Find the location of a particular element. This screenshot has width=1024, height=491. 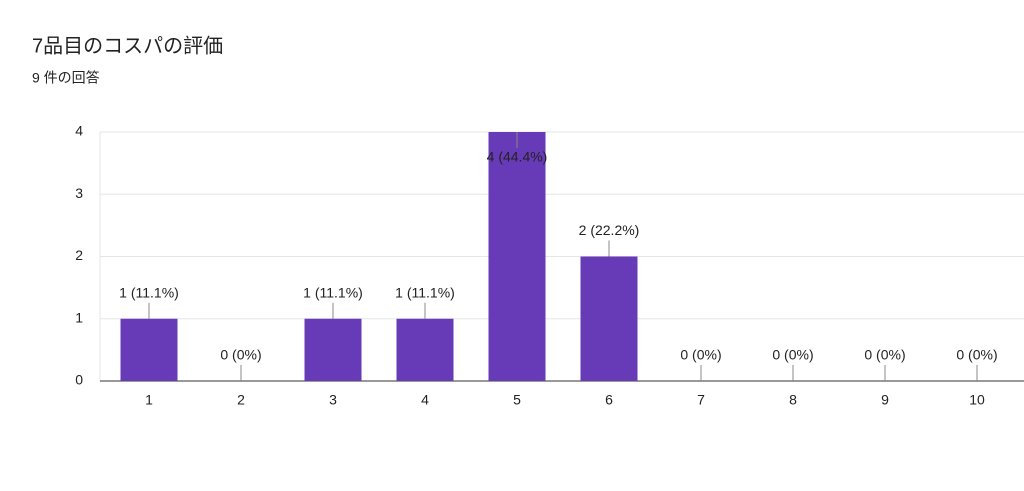

y-tick-label: 3 is located at coordinates (79, 193).